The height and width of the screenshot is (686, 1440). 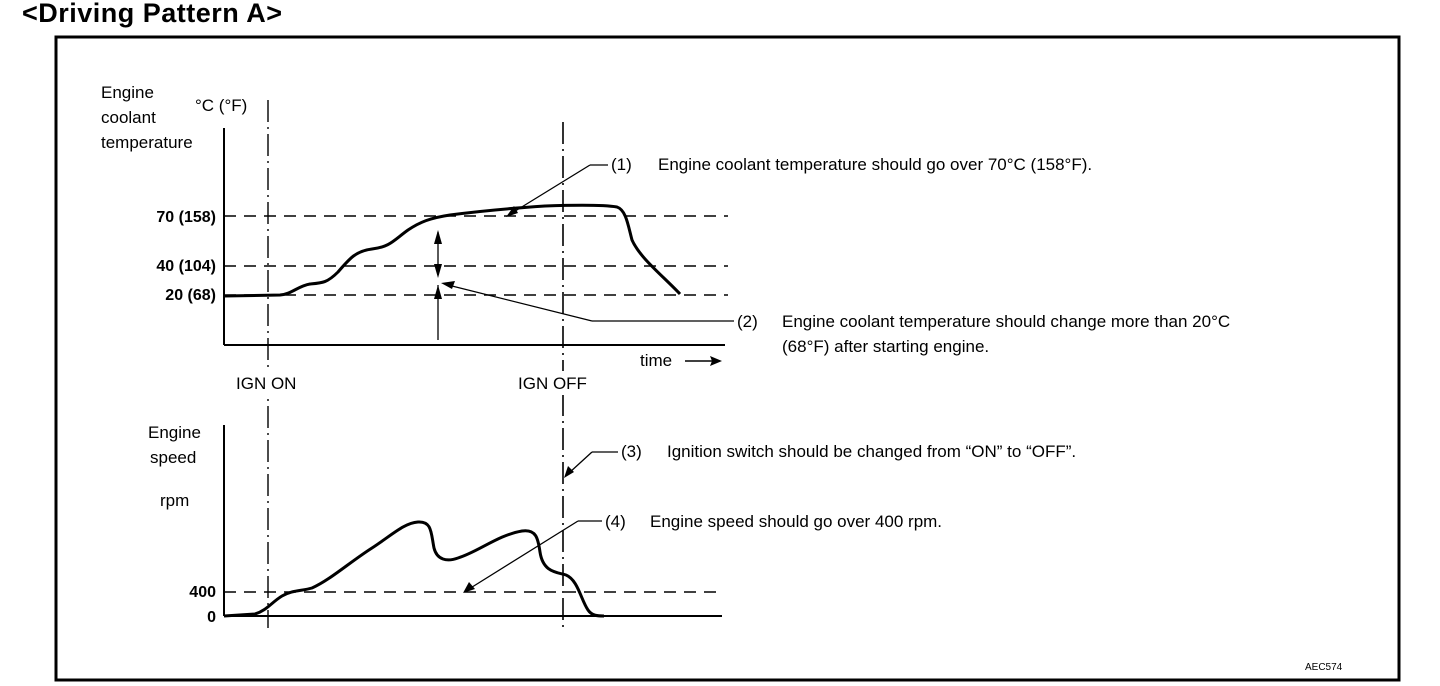 What do you see at coordinates (631, 451) in the screenshot?
I see `note-3-number: (3)` at bounding box center [631, 451].